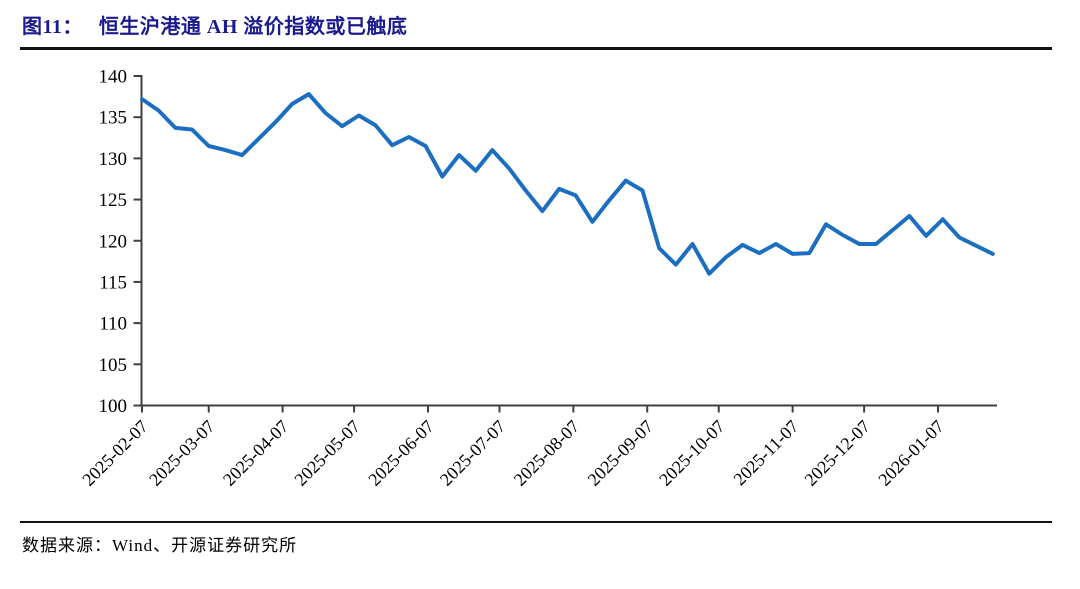 The width and height of the screenshot is (1080, 589). I want to click on y-axis-label: 125, so click(113, 200).